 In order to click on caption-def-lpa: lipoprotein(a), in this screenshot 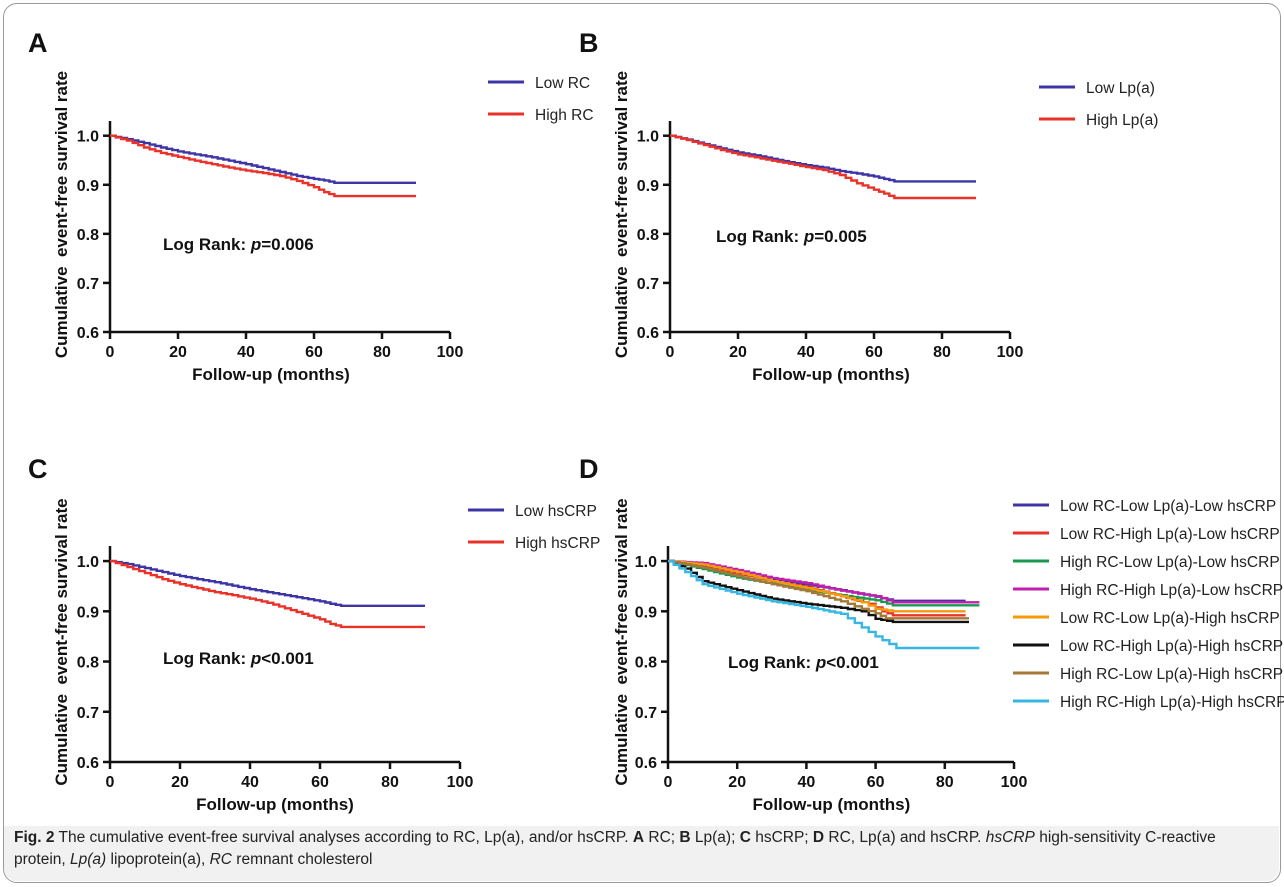, I will do `click(158, 859)`.